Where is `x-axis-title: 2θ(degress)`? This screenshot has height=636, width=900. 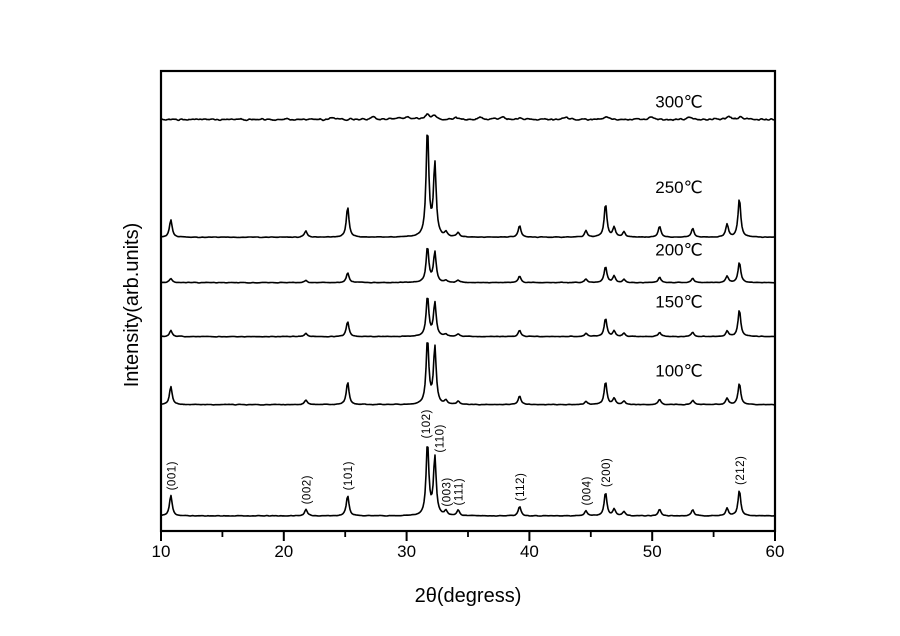
x-axis-title: 2θ(degress) is located at coordinates (468, 596).